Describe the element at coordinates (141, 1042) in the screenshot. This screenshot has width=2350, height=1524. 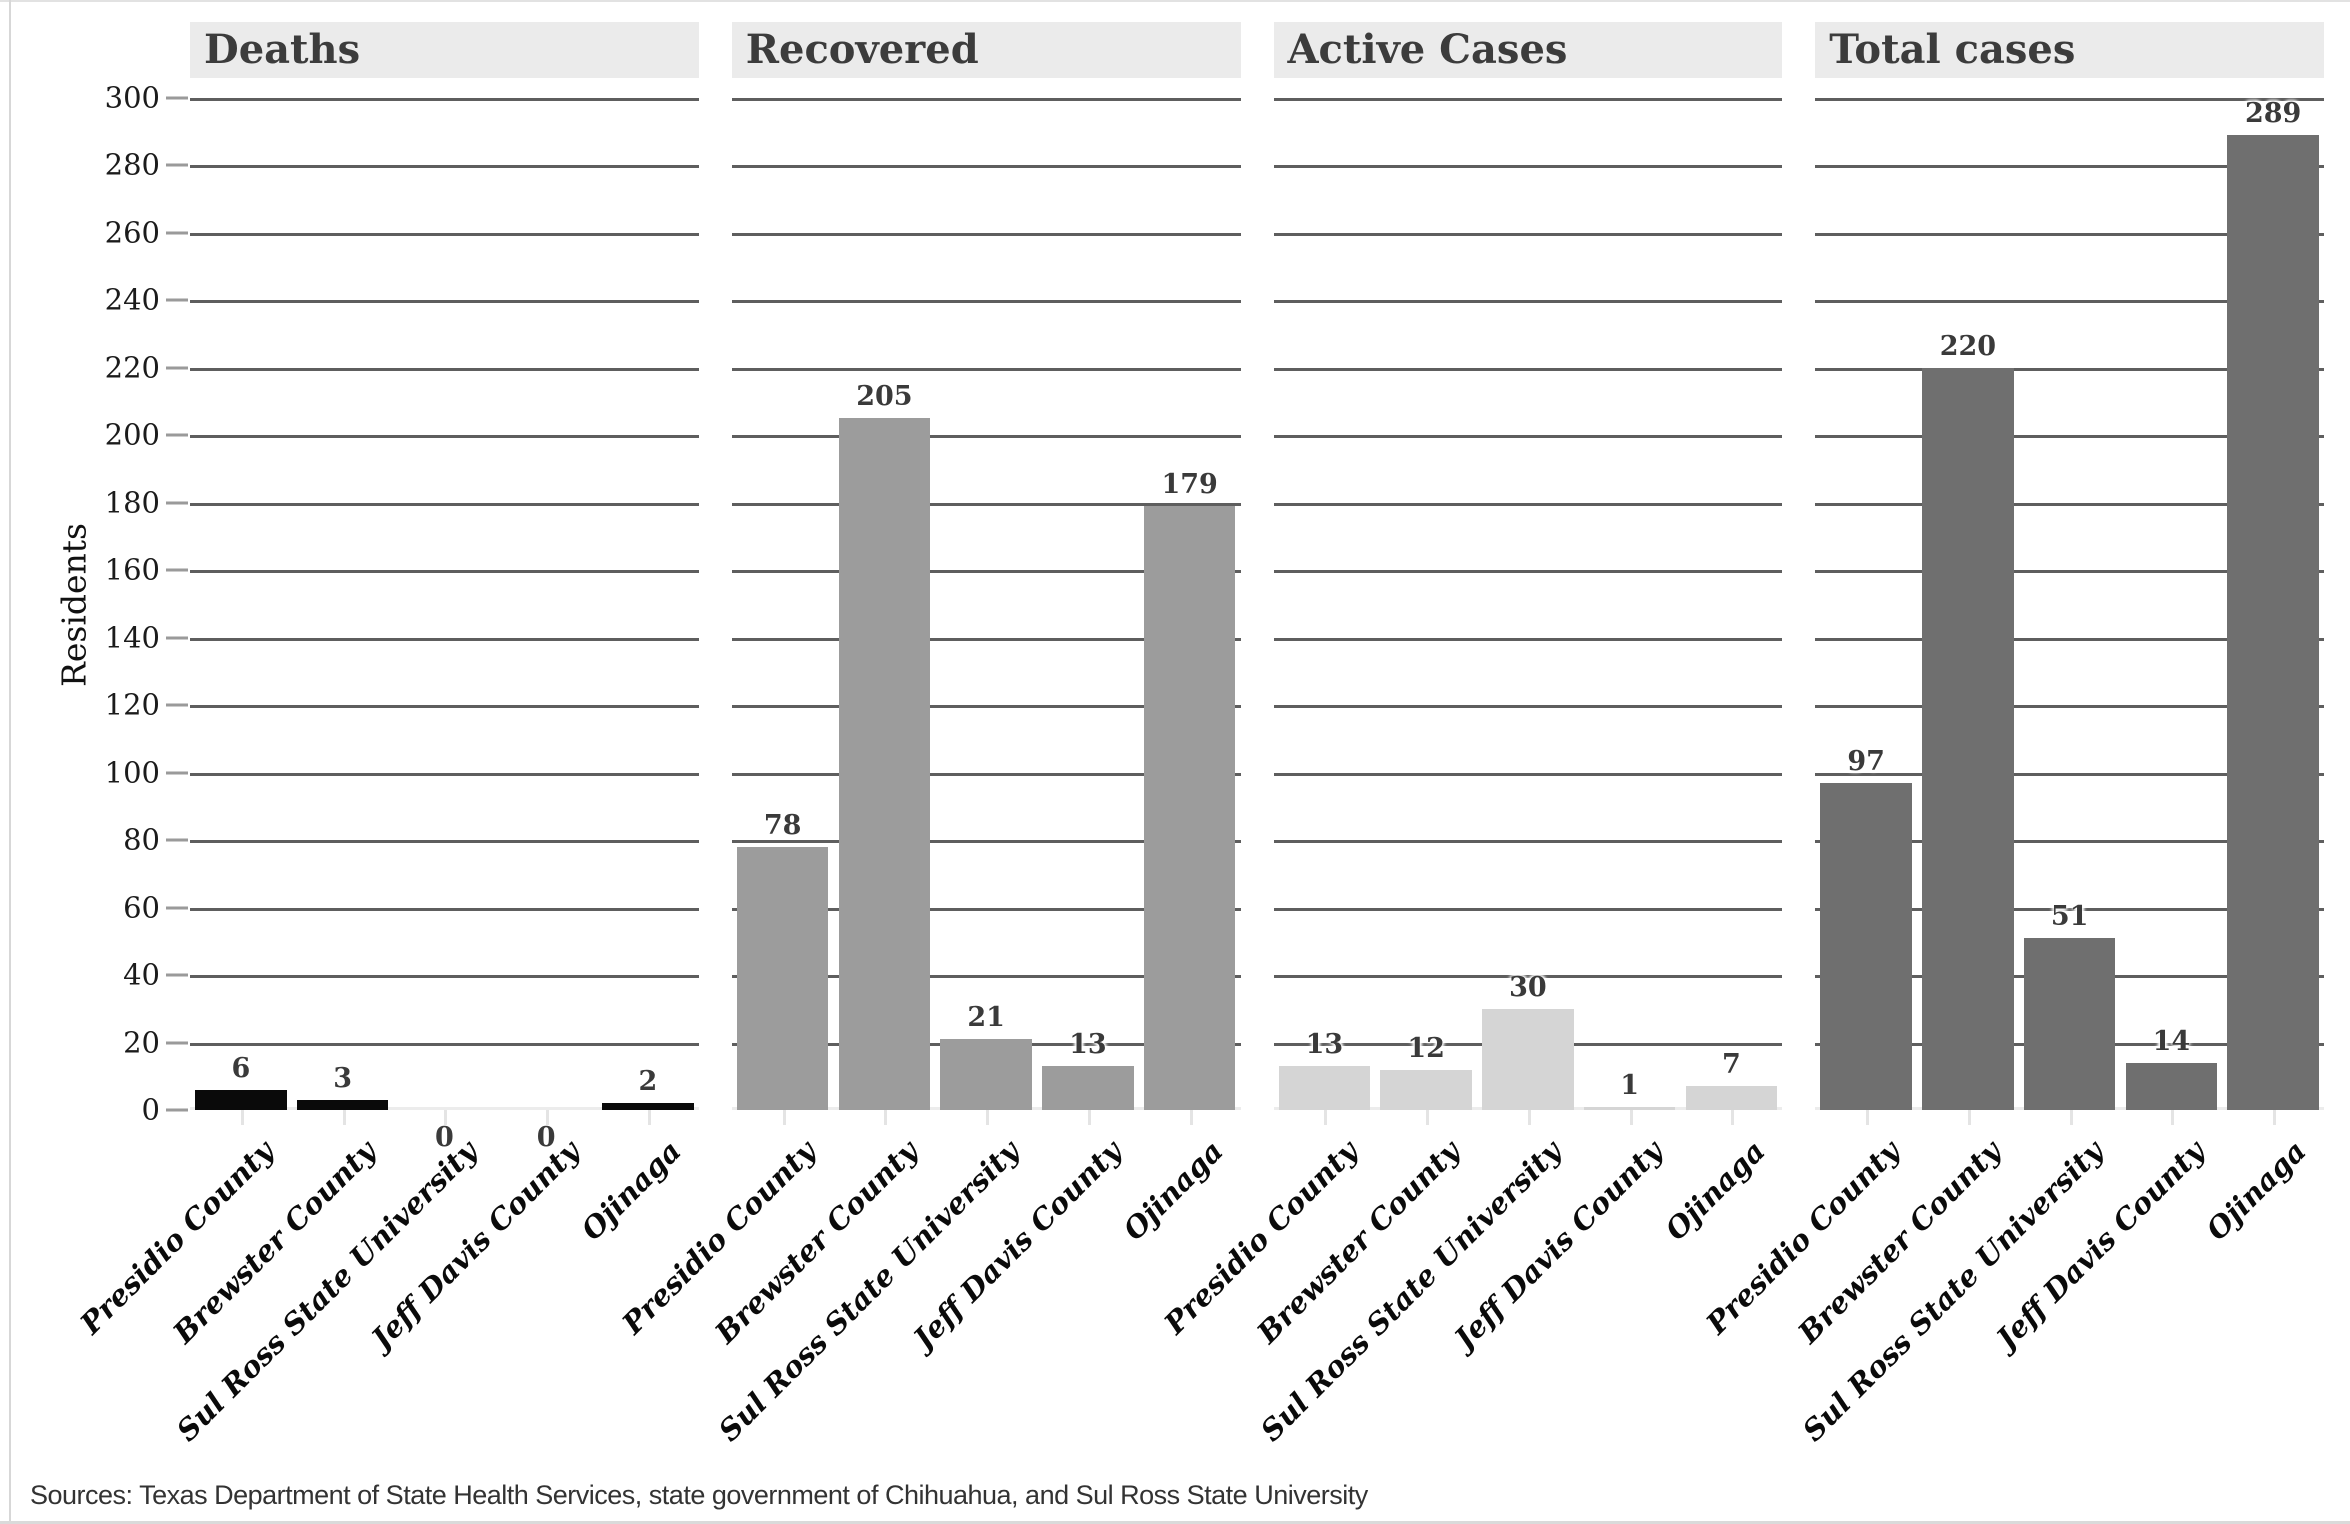
I see `y-tick-label: 20` at that location.